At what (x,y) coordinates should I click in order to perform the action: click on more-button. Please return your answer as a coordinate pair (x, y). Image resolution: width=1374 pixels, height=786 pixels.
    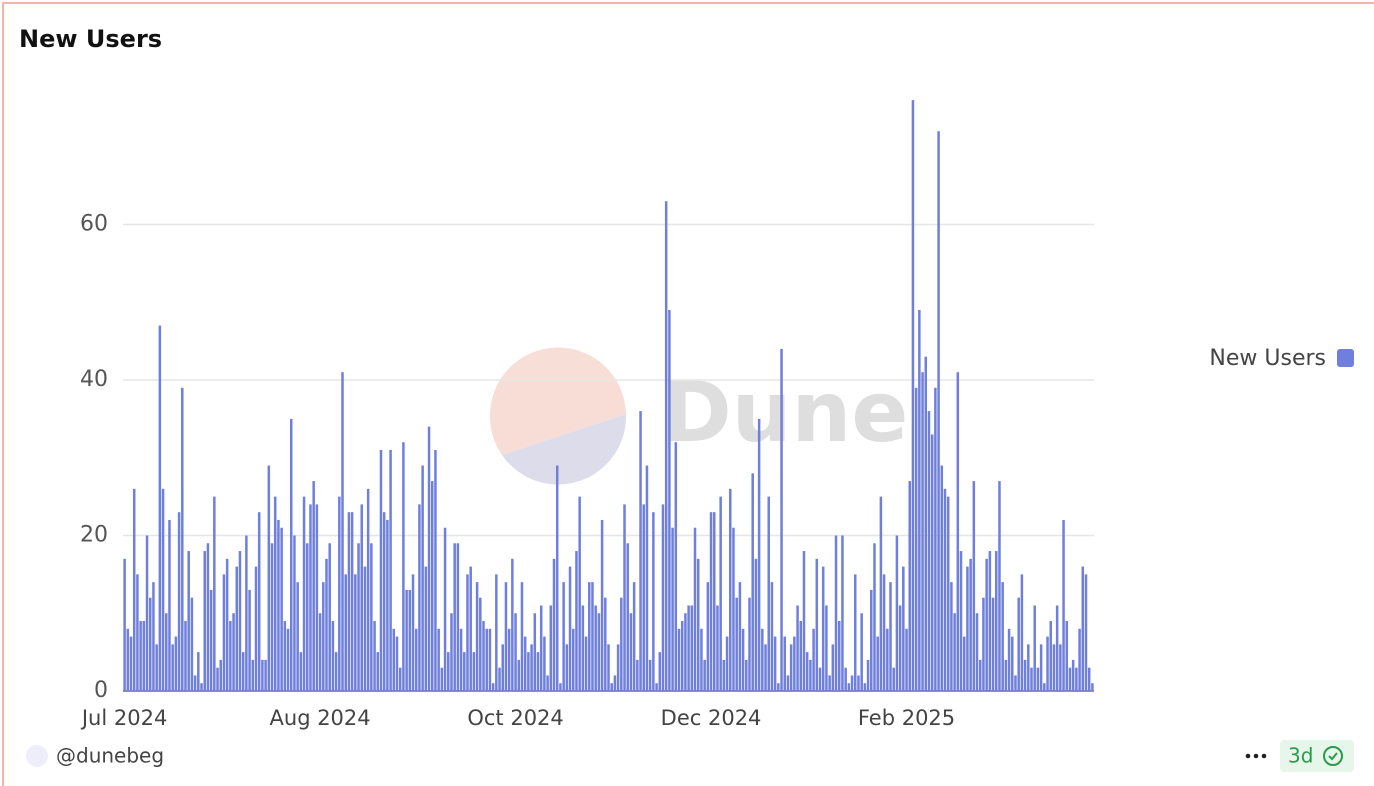
    Looking at the image, I should click on (1256, 756).